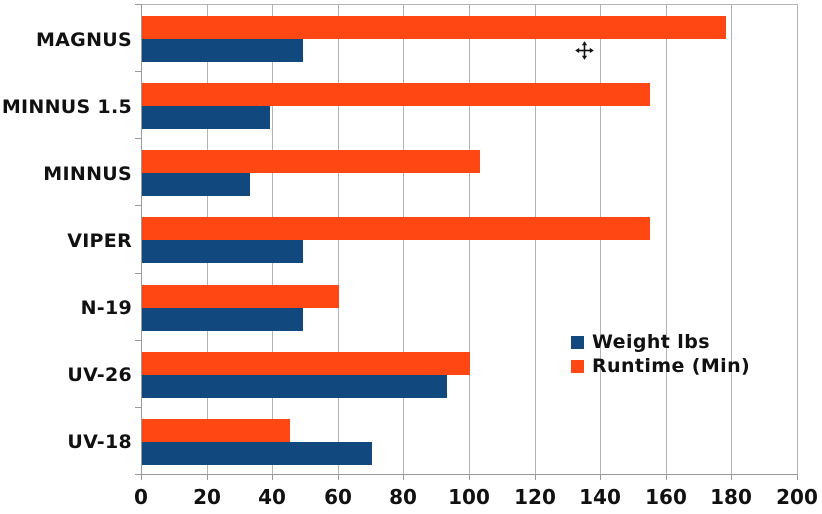  Describe the element at coordinates (99, 442) in the screenshot. I see `category-label-uv-18: UV-18` at that location.